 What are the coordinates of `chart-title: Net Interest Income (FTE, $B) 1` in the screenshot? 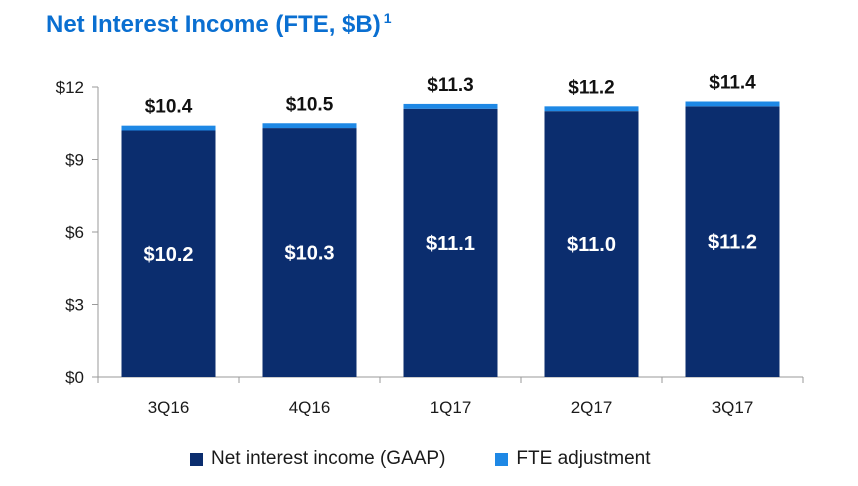 It's located at (219, 24).